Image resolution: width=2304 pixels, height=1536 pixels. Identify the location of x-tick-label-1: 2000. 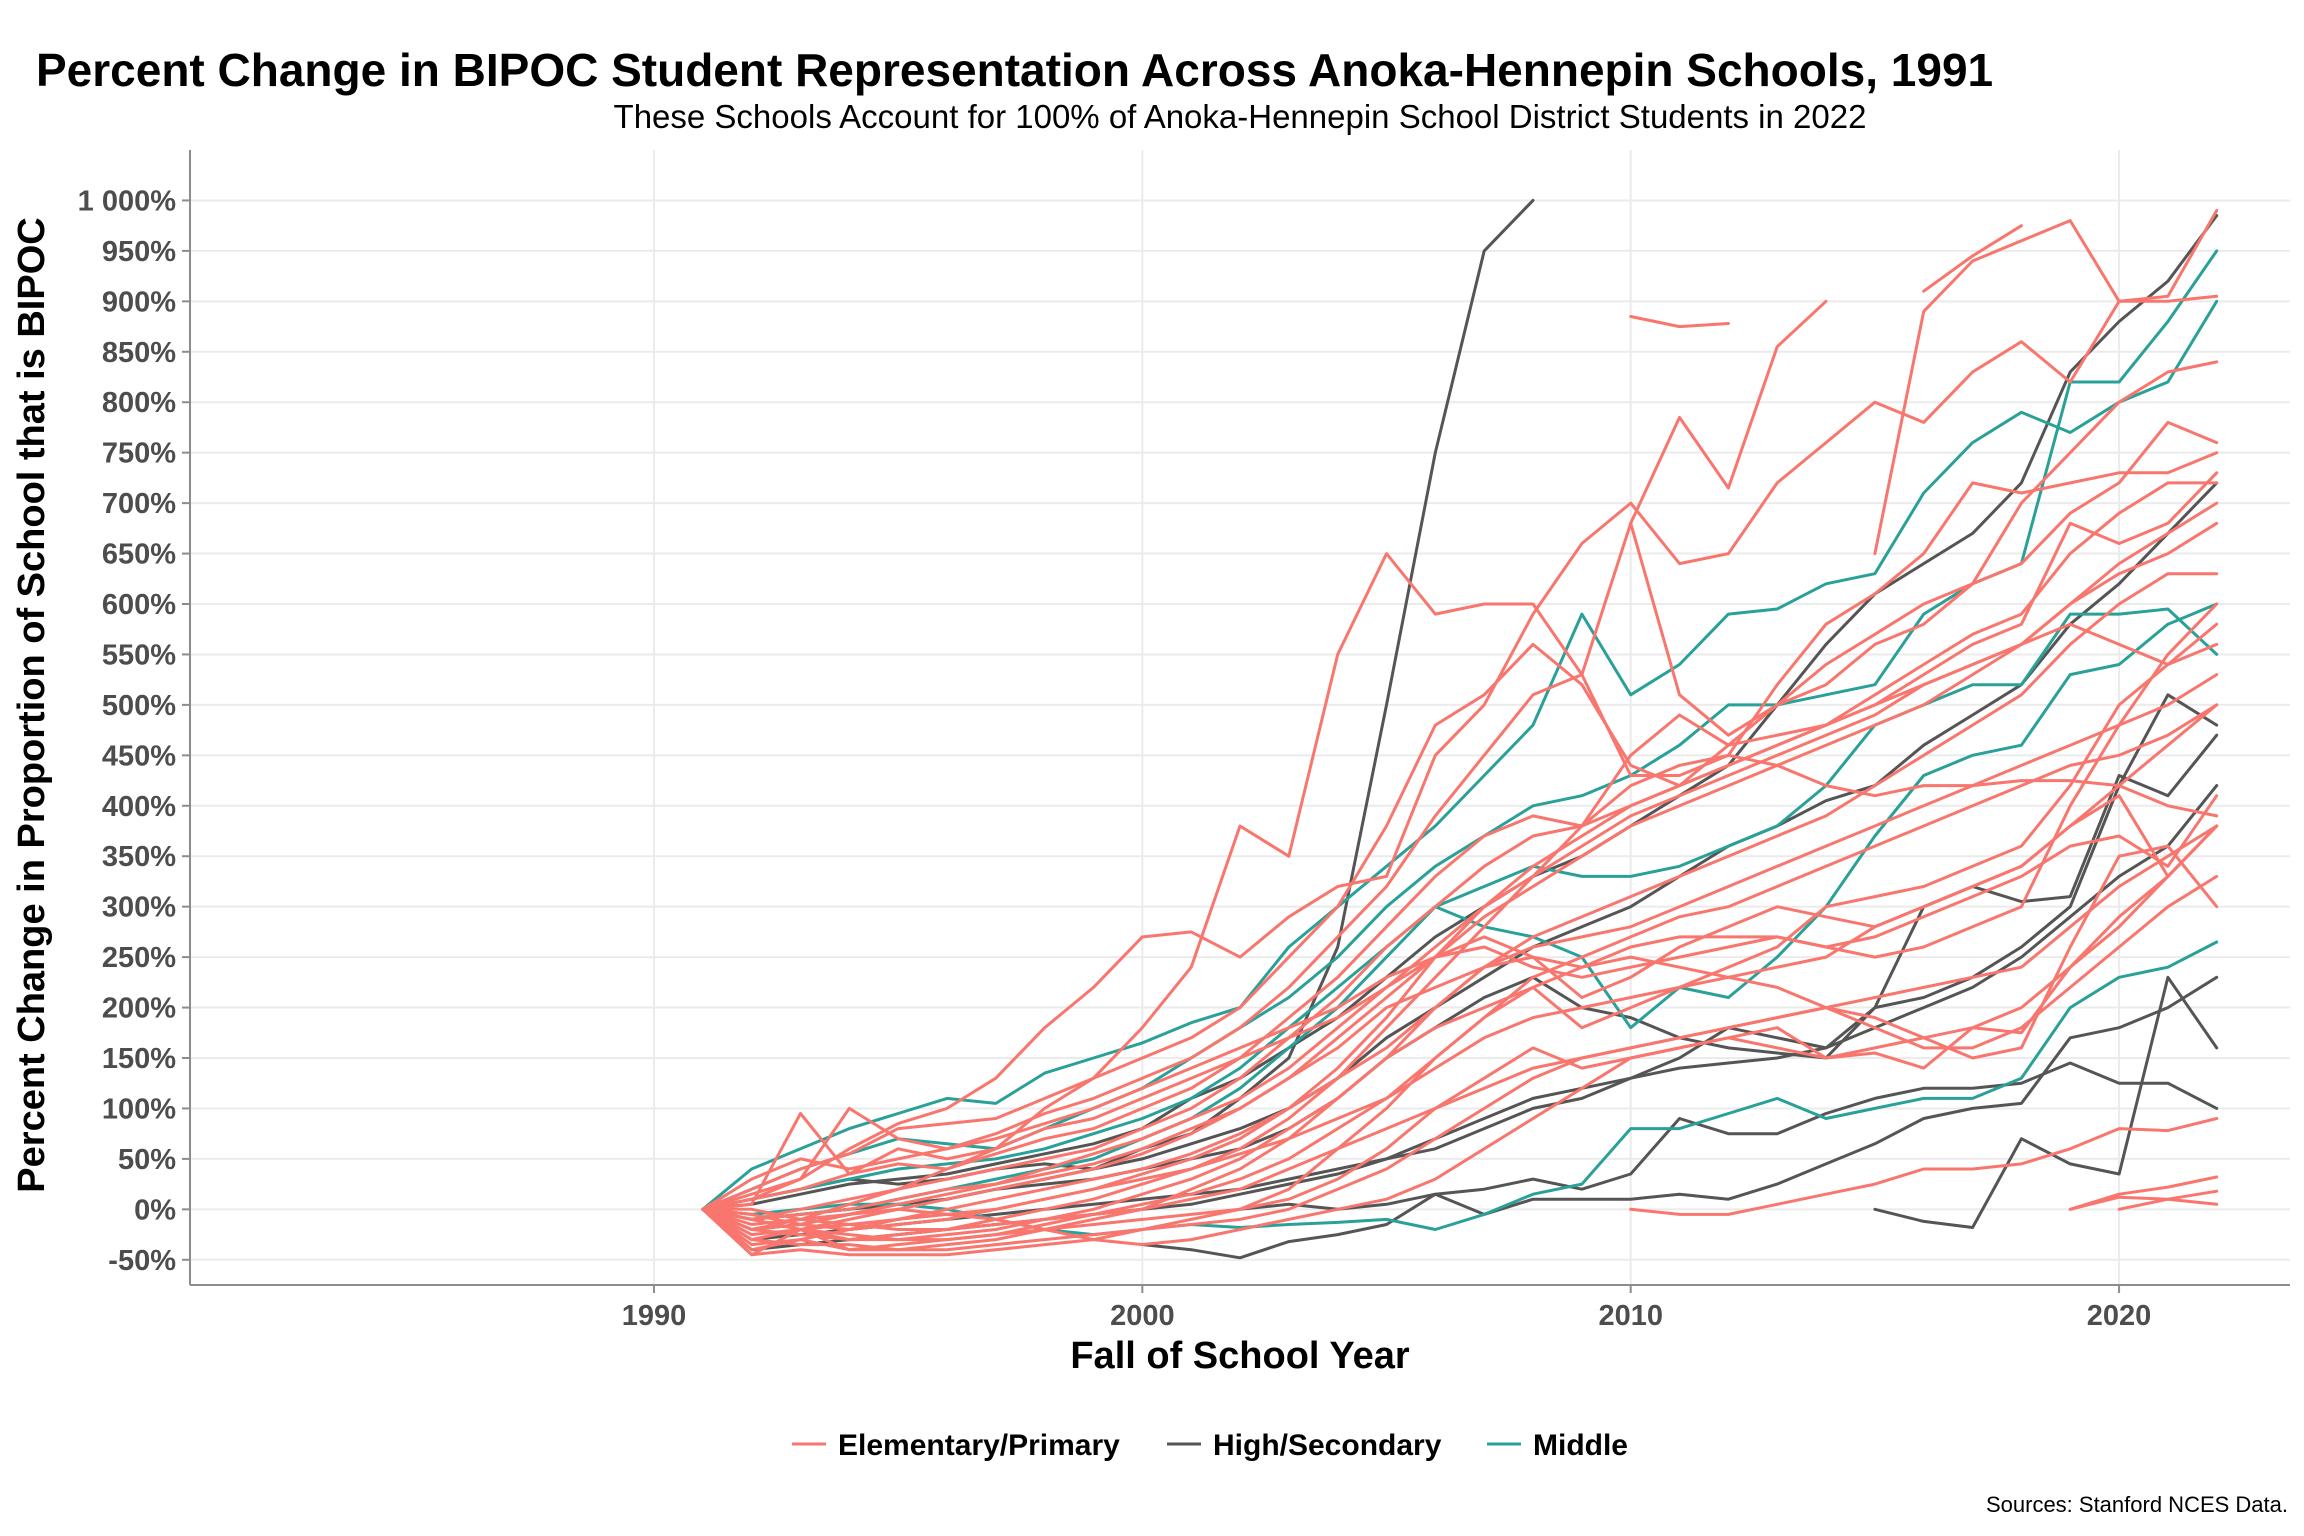
(1142, 1316).